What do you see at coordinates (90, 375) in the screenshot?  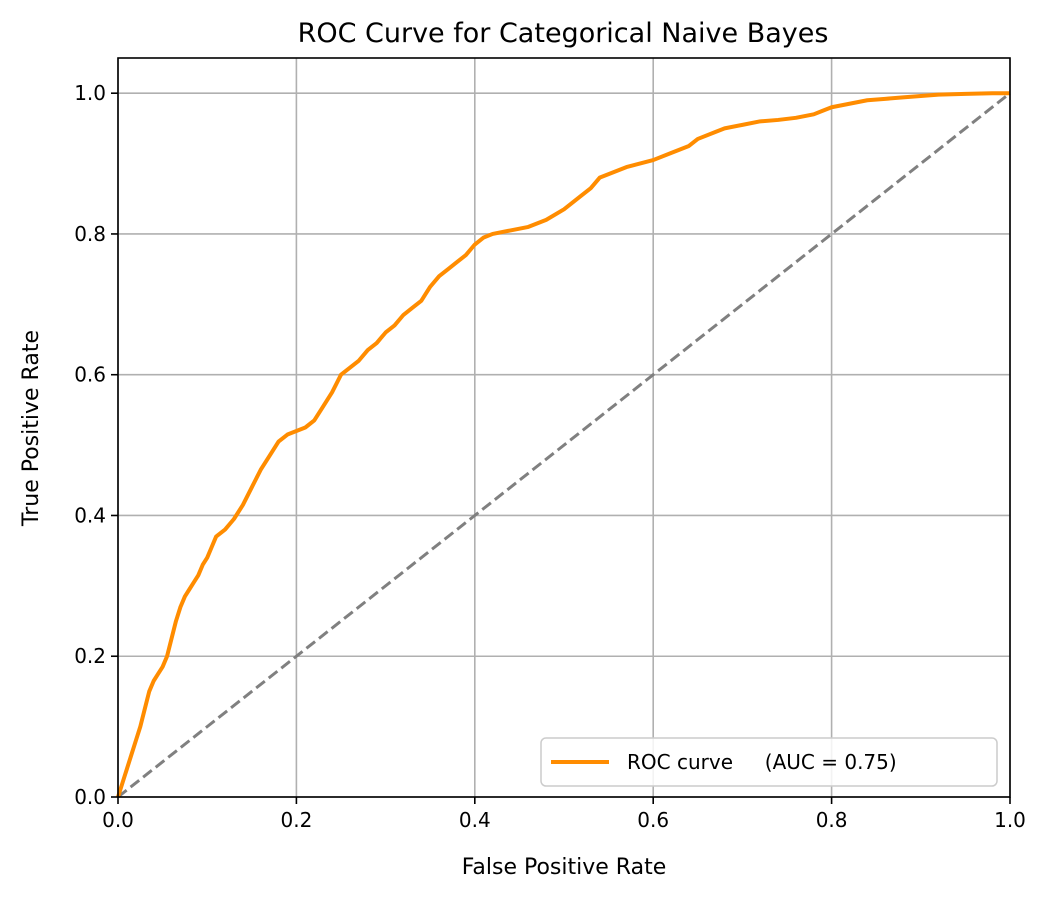 I see `y-tick-label: 0.6` at bounding box center [90, 375].